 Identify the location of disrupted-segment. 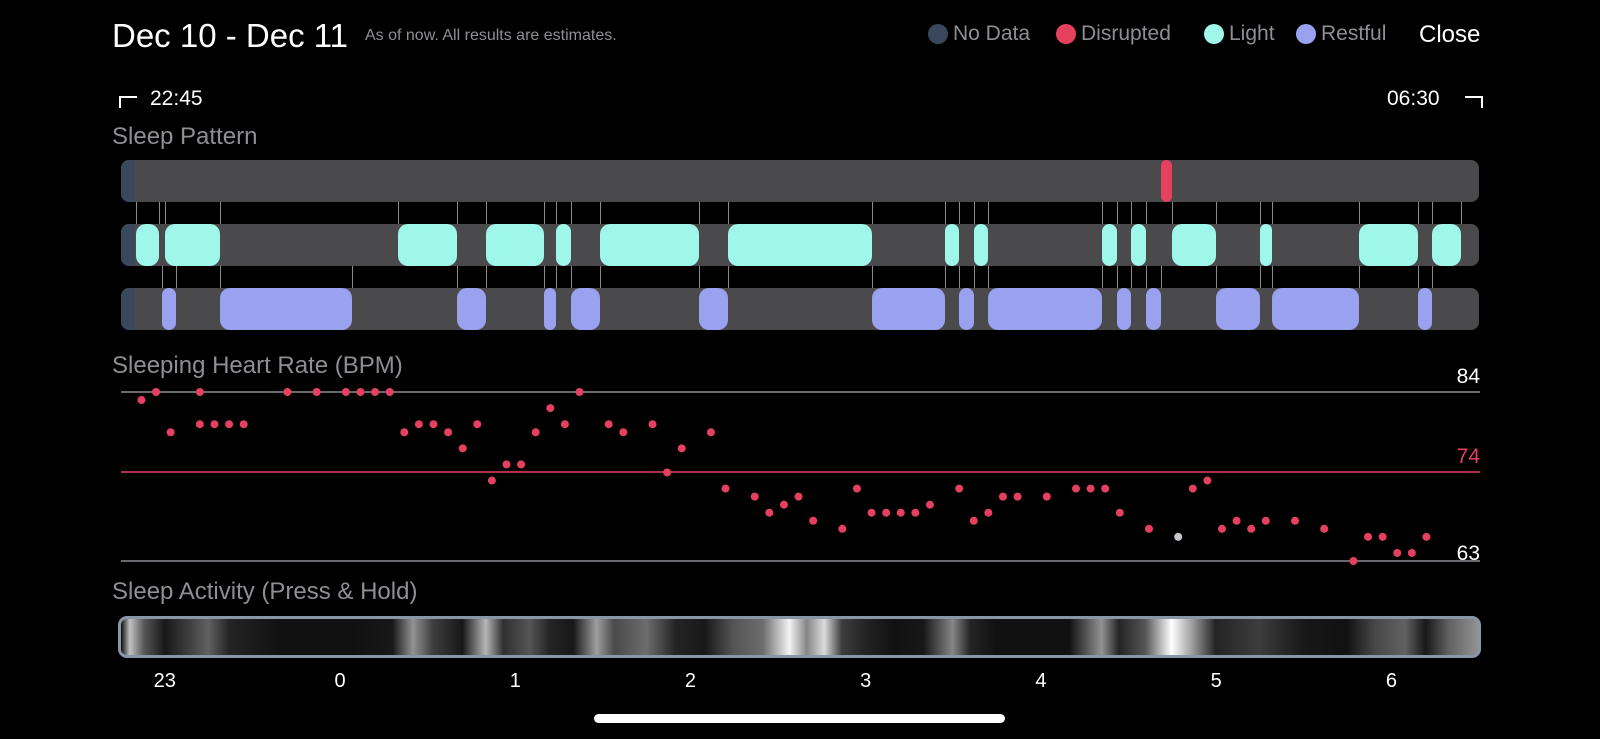
(1166, 181).